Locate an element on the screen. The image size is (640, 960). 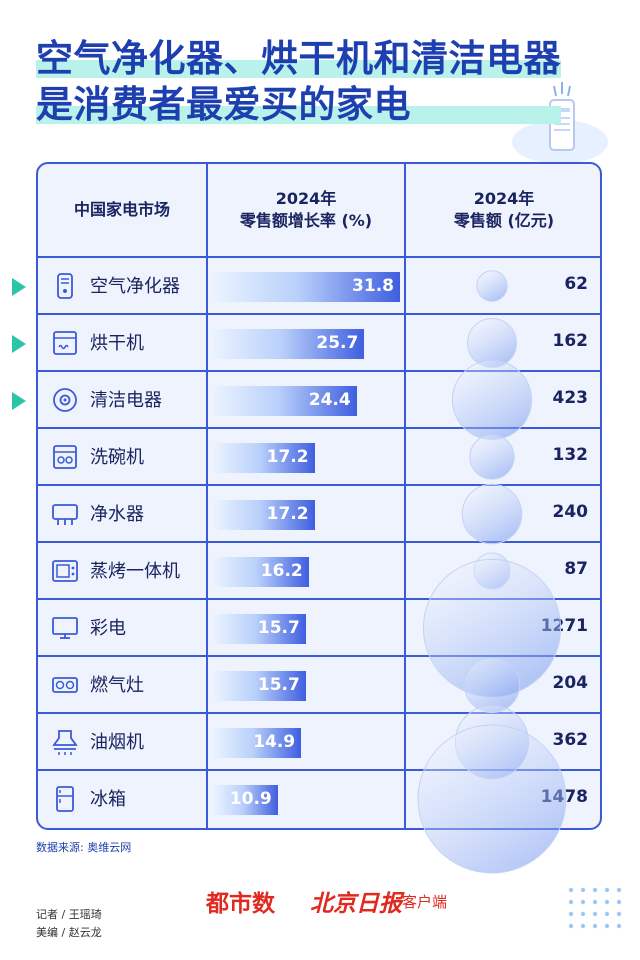
sales-value-label: 162 is located at coordinates (570, 341).